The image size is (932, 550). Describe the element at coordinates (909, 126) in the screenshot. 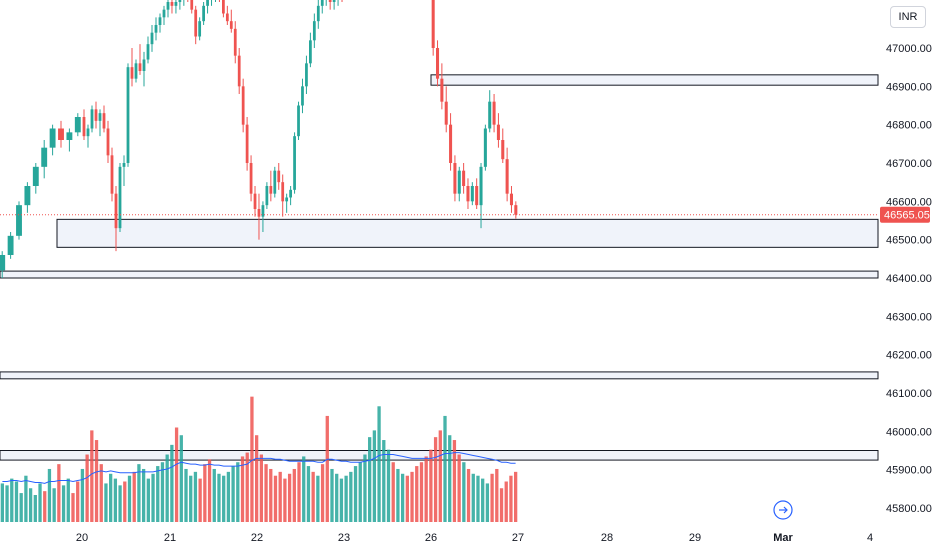

I see `y-tick-label: 46800.00` at that location.